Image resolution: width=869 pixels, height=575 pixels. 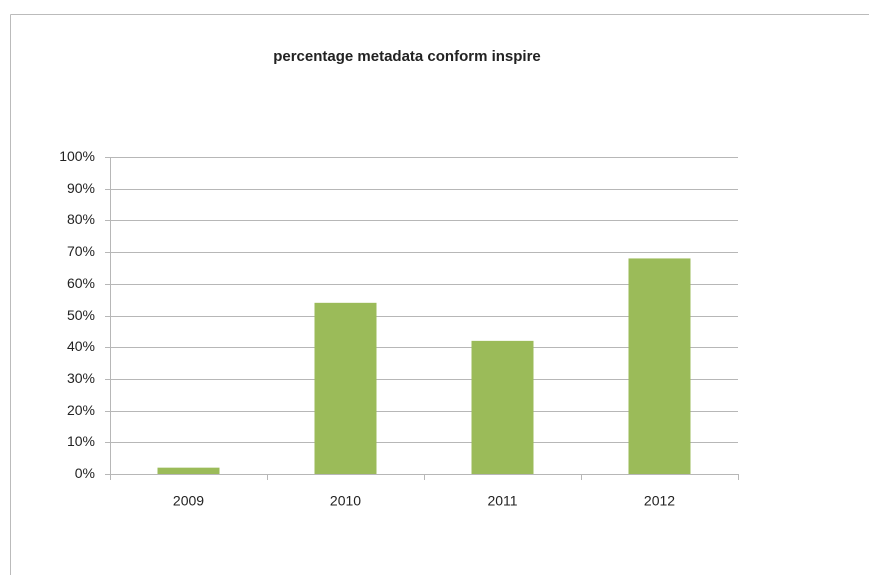 I want to click on y-tick-label: 20%, so click(x=81, y=410).